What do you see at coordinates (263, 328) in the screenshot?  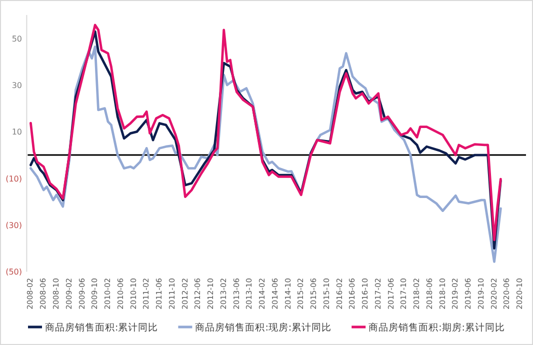 I see `legend-label: 商品房销售面积:现房:累计同比` at bounding box center [263, 328].